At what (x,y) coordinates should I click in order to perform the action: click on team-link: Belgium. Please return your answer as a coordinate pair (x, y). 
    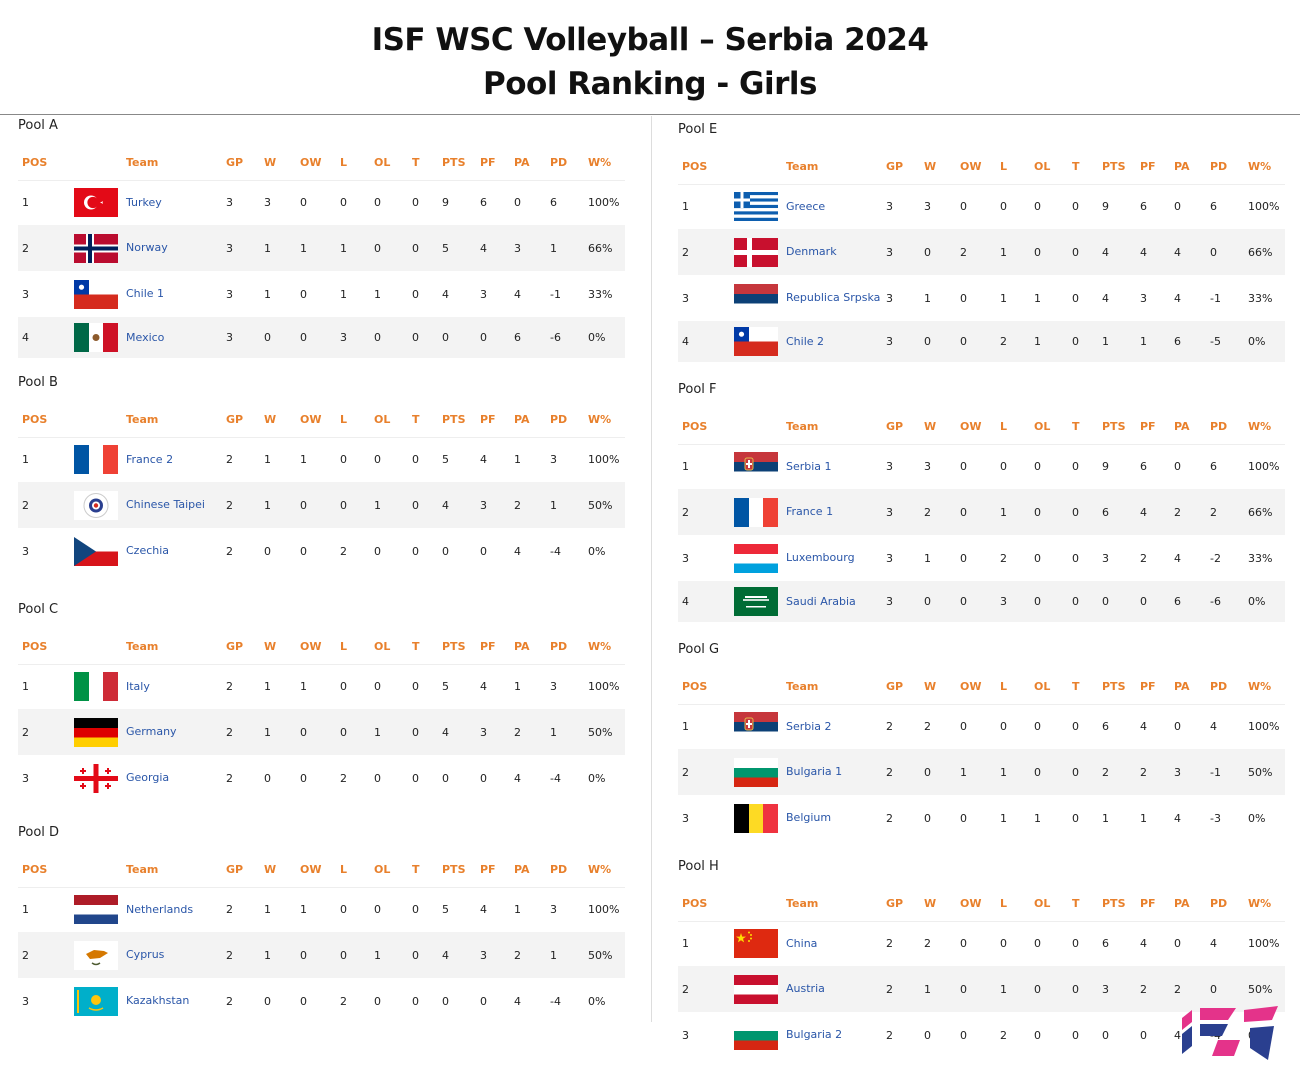
    Looking at the image, I should click on (832, 818).